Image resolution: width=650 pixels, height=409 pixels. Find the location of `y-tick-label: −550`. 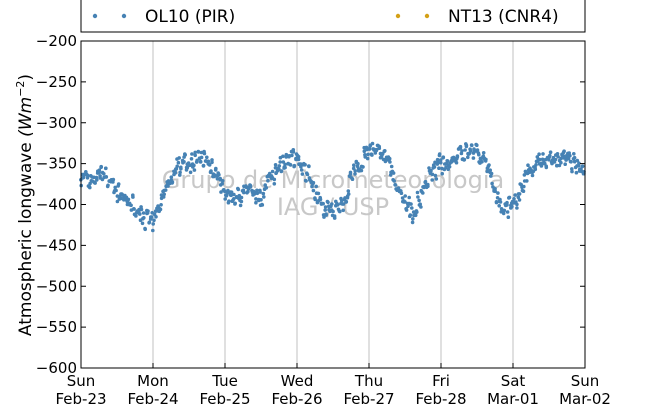

y-tick-label: −550 is located at coordinates (56, 327).